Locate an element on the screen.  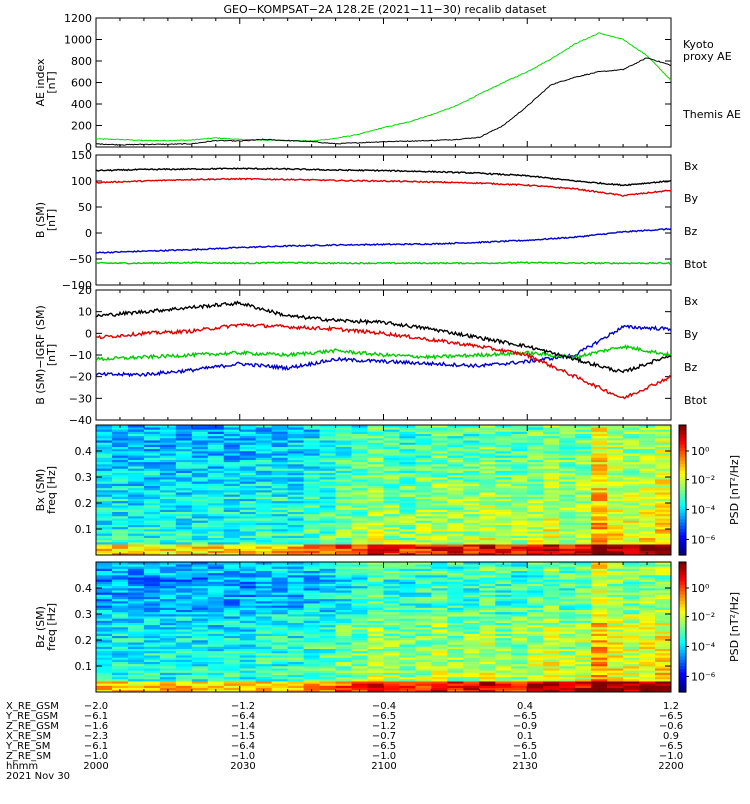
footer-value: 0.4 is located at coordinates (525, 706).